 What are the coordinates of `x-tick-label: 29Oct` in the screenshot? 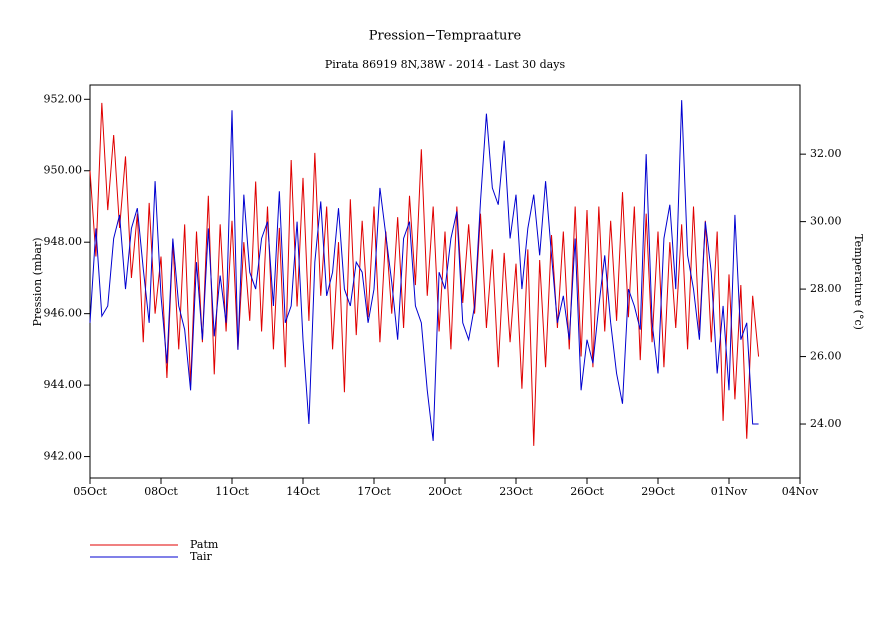 It's located at (658, 491).